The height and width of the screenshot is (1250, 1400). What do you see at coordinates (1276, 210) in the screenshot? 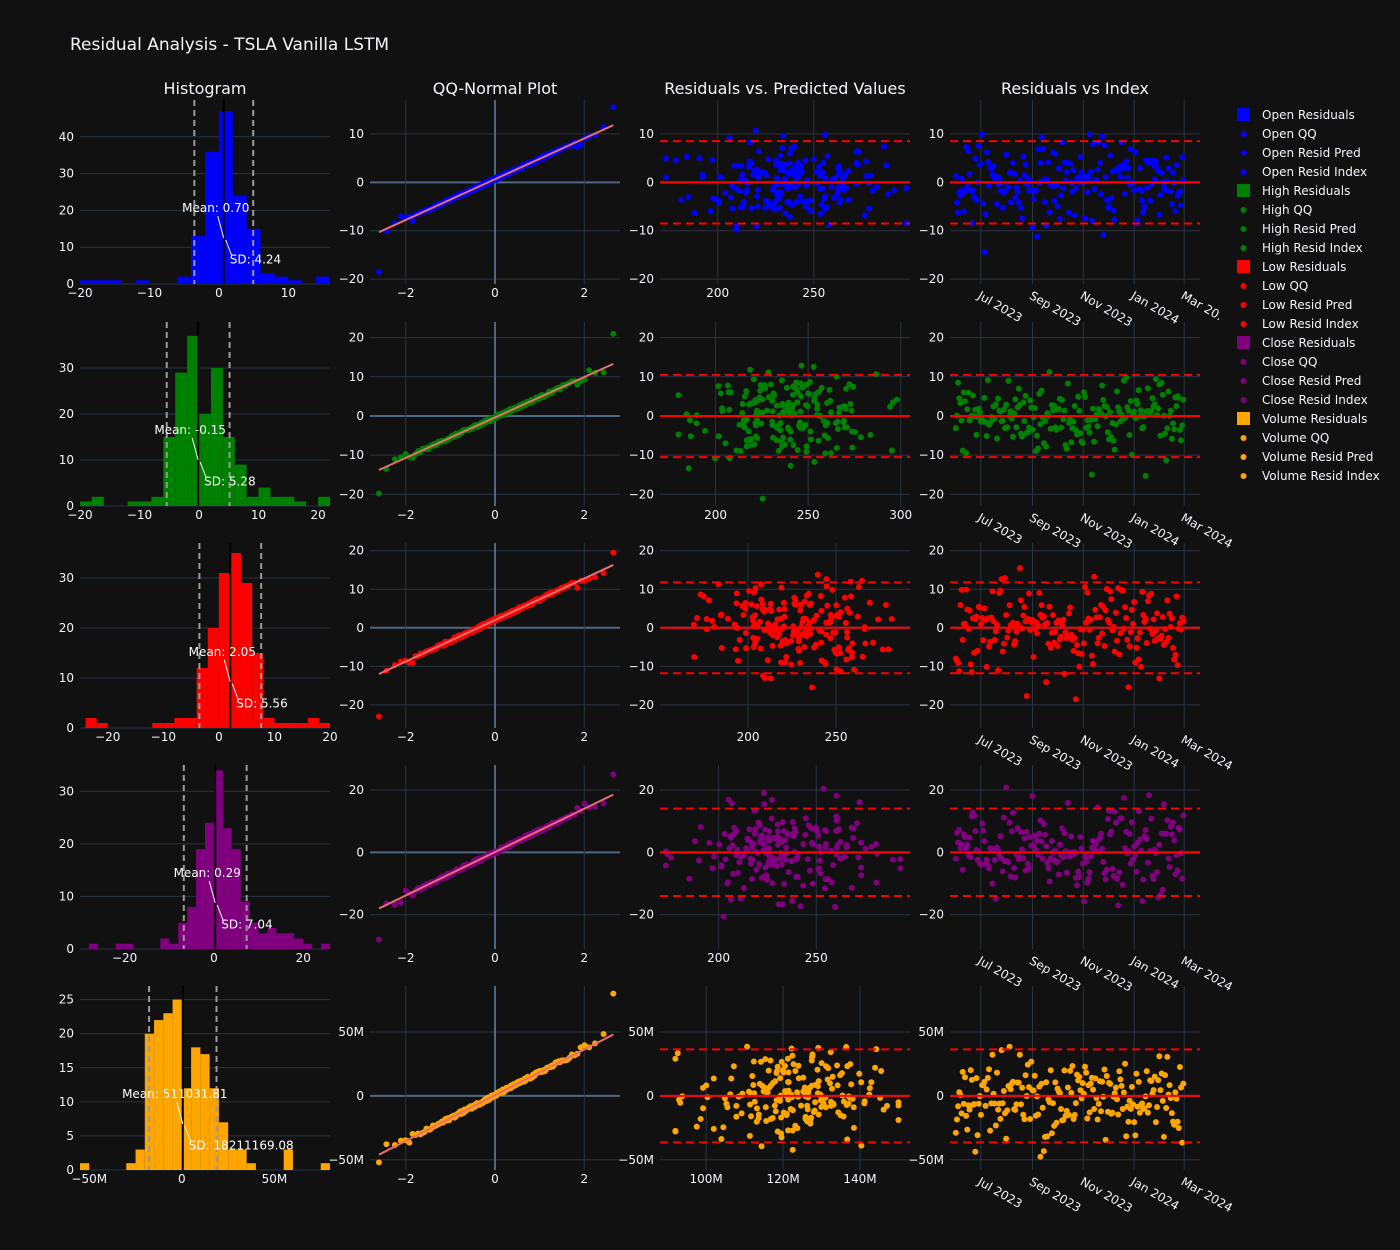
I see `legend-item: High QQ` at bounding box center [1276, 210].